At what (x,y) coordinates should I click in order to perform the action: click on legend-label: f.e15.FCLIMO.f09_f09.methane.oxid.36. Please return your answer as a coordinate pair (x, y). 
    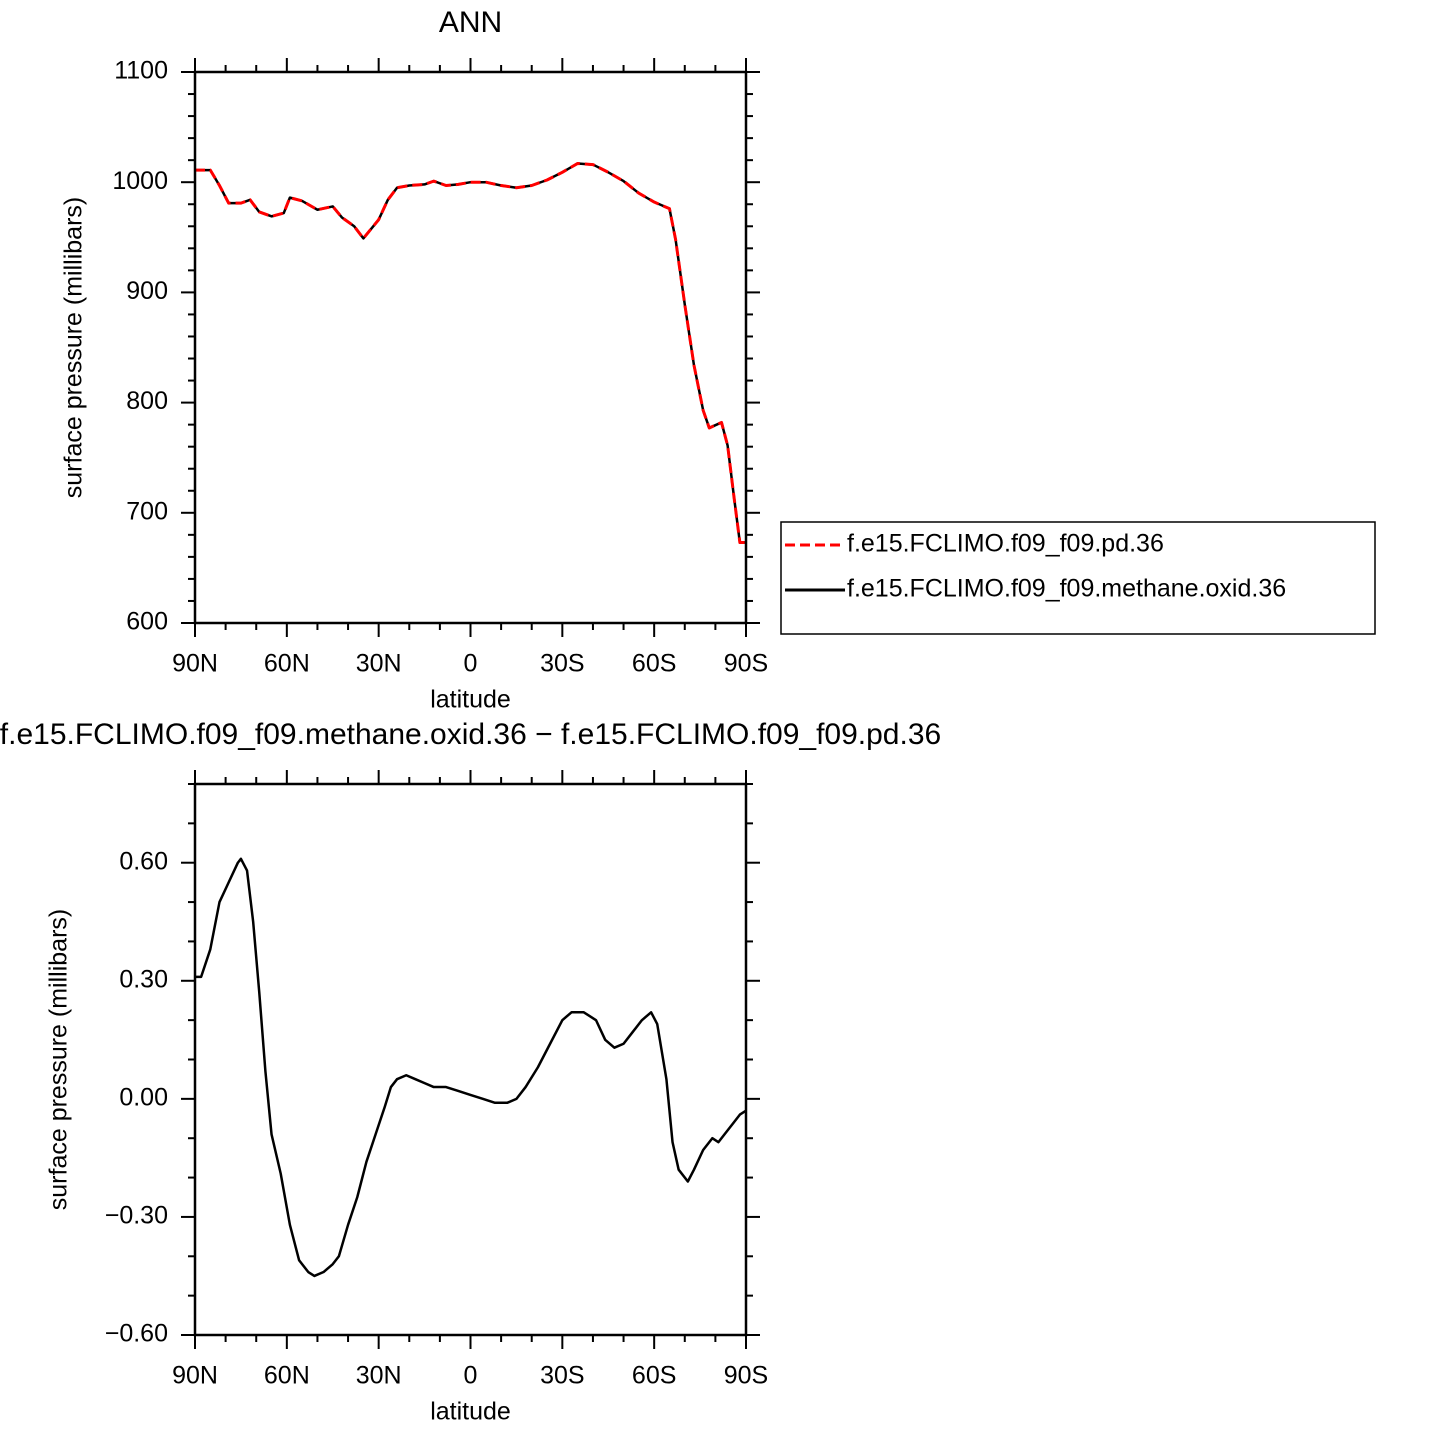
    Looking at the image, I should click on (1066, 589).